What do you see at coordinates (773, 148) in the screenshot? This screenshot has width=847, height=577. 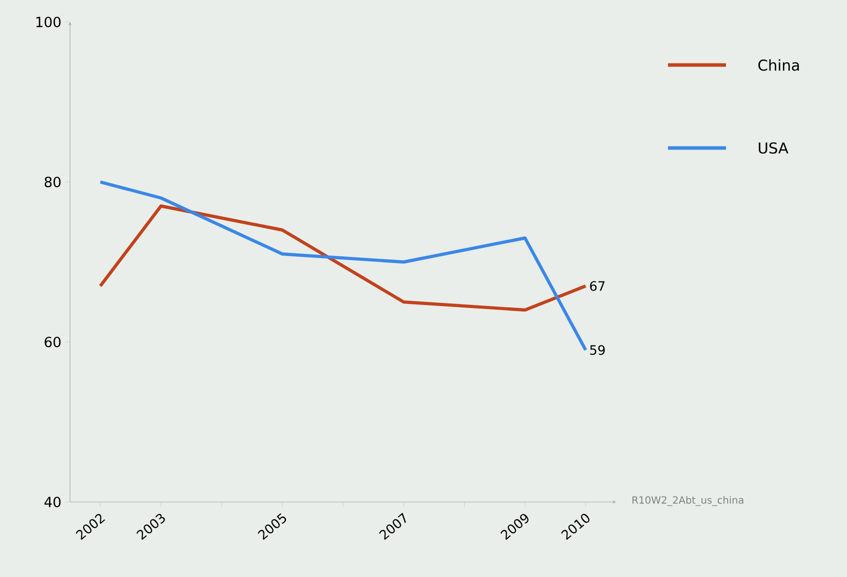 I see `legend-label: USA` at bounding box center [773, 148].